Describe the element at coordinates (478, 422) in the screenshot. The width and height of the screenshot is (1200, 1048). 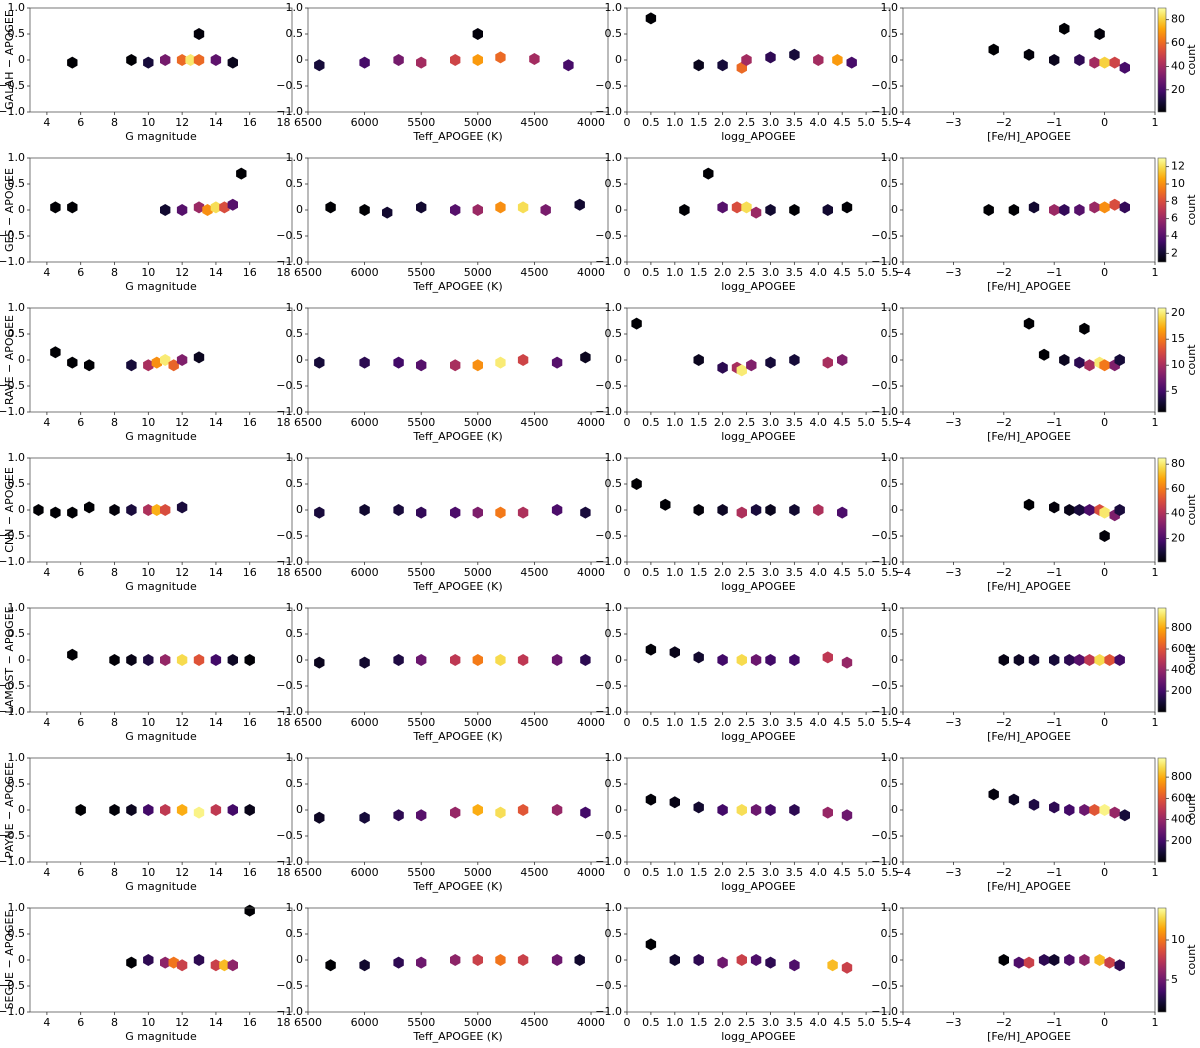
I see `x-tick-label: 5000` at that location.